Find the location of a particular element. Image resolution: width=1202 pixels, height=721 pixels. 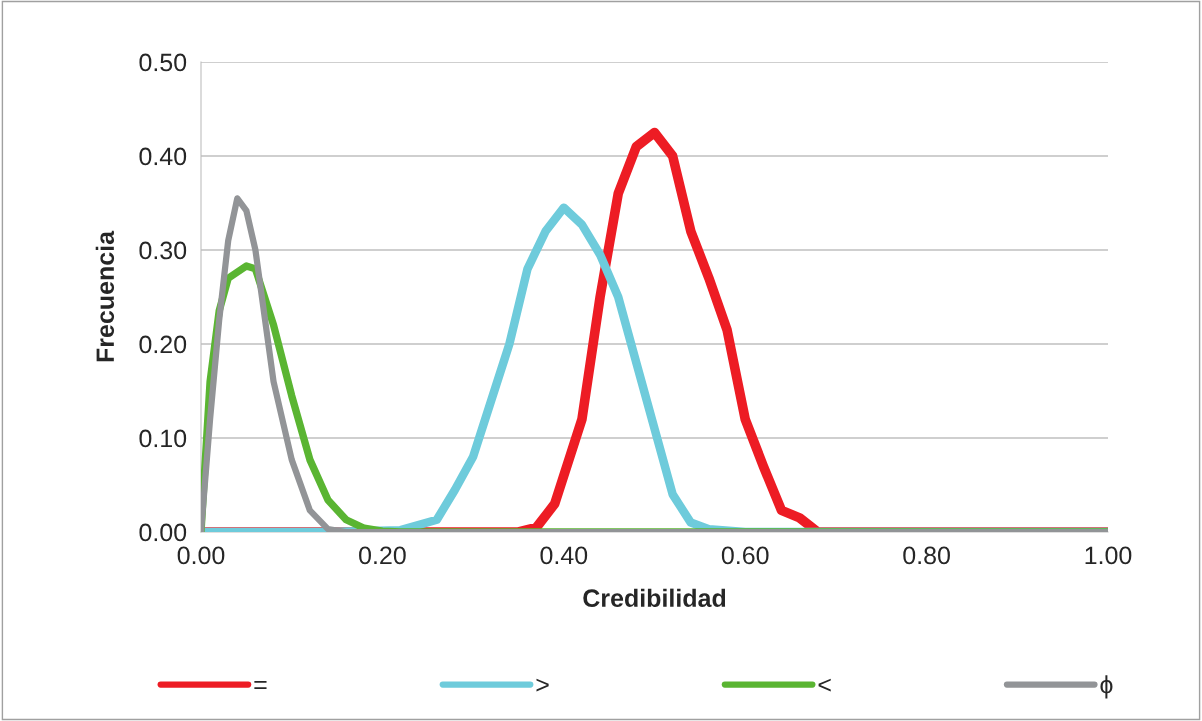

y-tick-label: 0.40 is located at coordinates (163, 156).